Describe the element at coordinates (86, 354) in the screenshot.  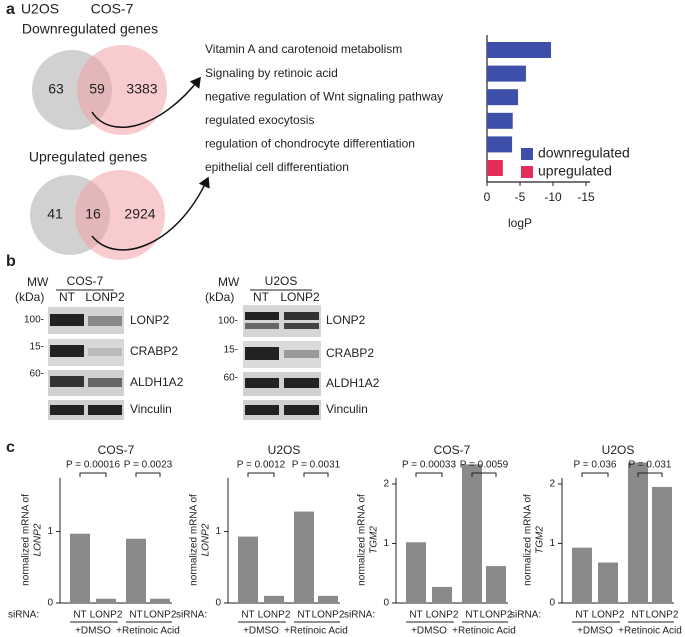
I see `blot-left` at that location.